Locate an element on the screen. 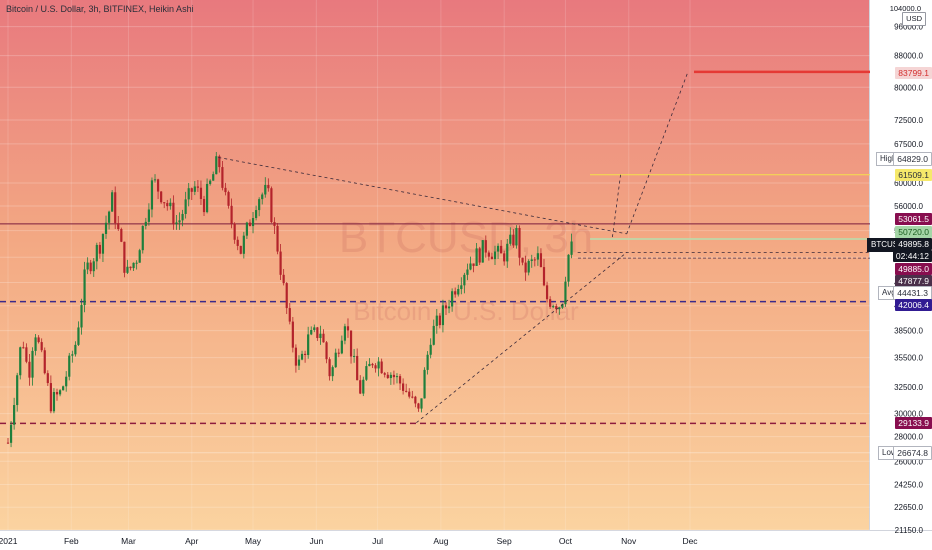 This screenshot has height=550, width=932. target-price-tag: 83799.1 is located at coordinates (913, 73).